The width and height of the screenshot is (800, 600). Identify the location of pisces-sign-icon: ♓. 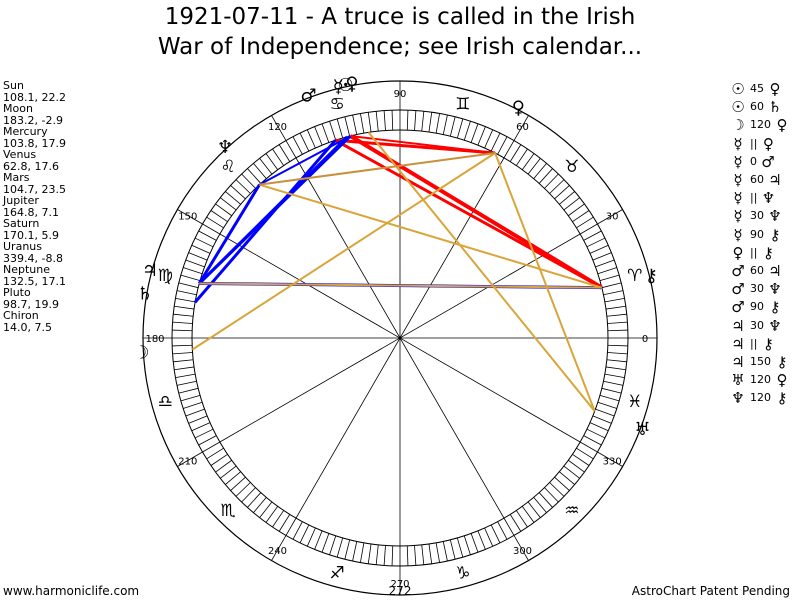
(634, 402).